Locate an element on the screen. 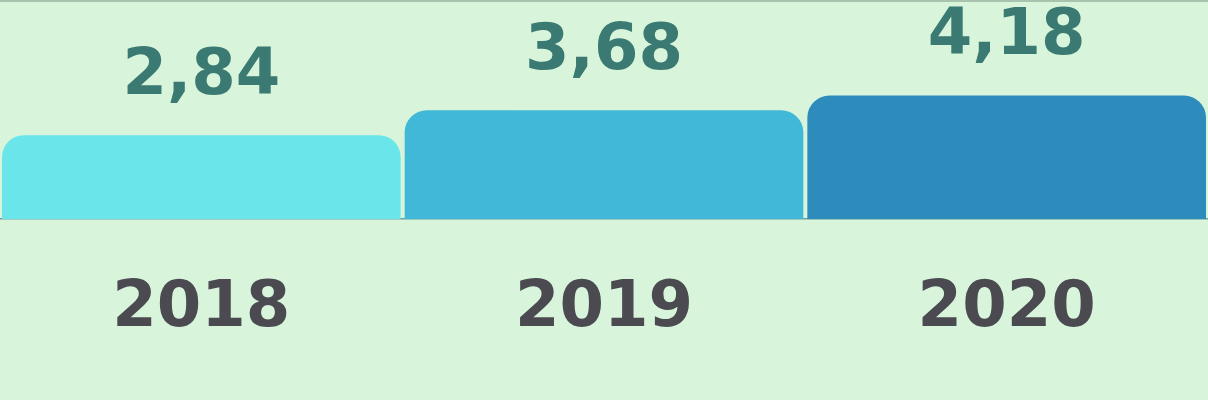 This screenshot has height=400, width=1208. x-tick-label: 2018 is located at coordinates (201, 304).